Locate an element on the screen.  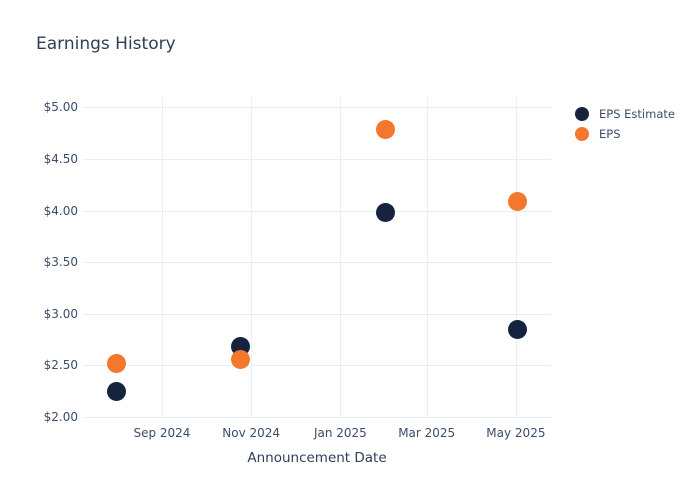
legend-label: EPS Estimate is located at coordinates (637, 114).